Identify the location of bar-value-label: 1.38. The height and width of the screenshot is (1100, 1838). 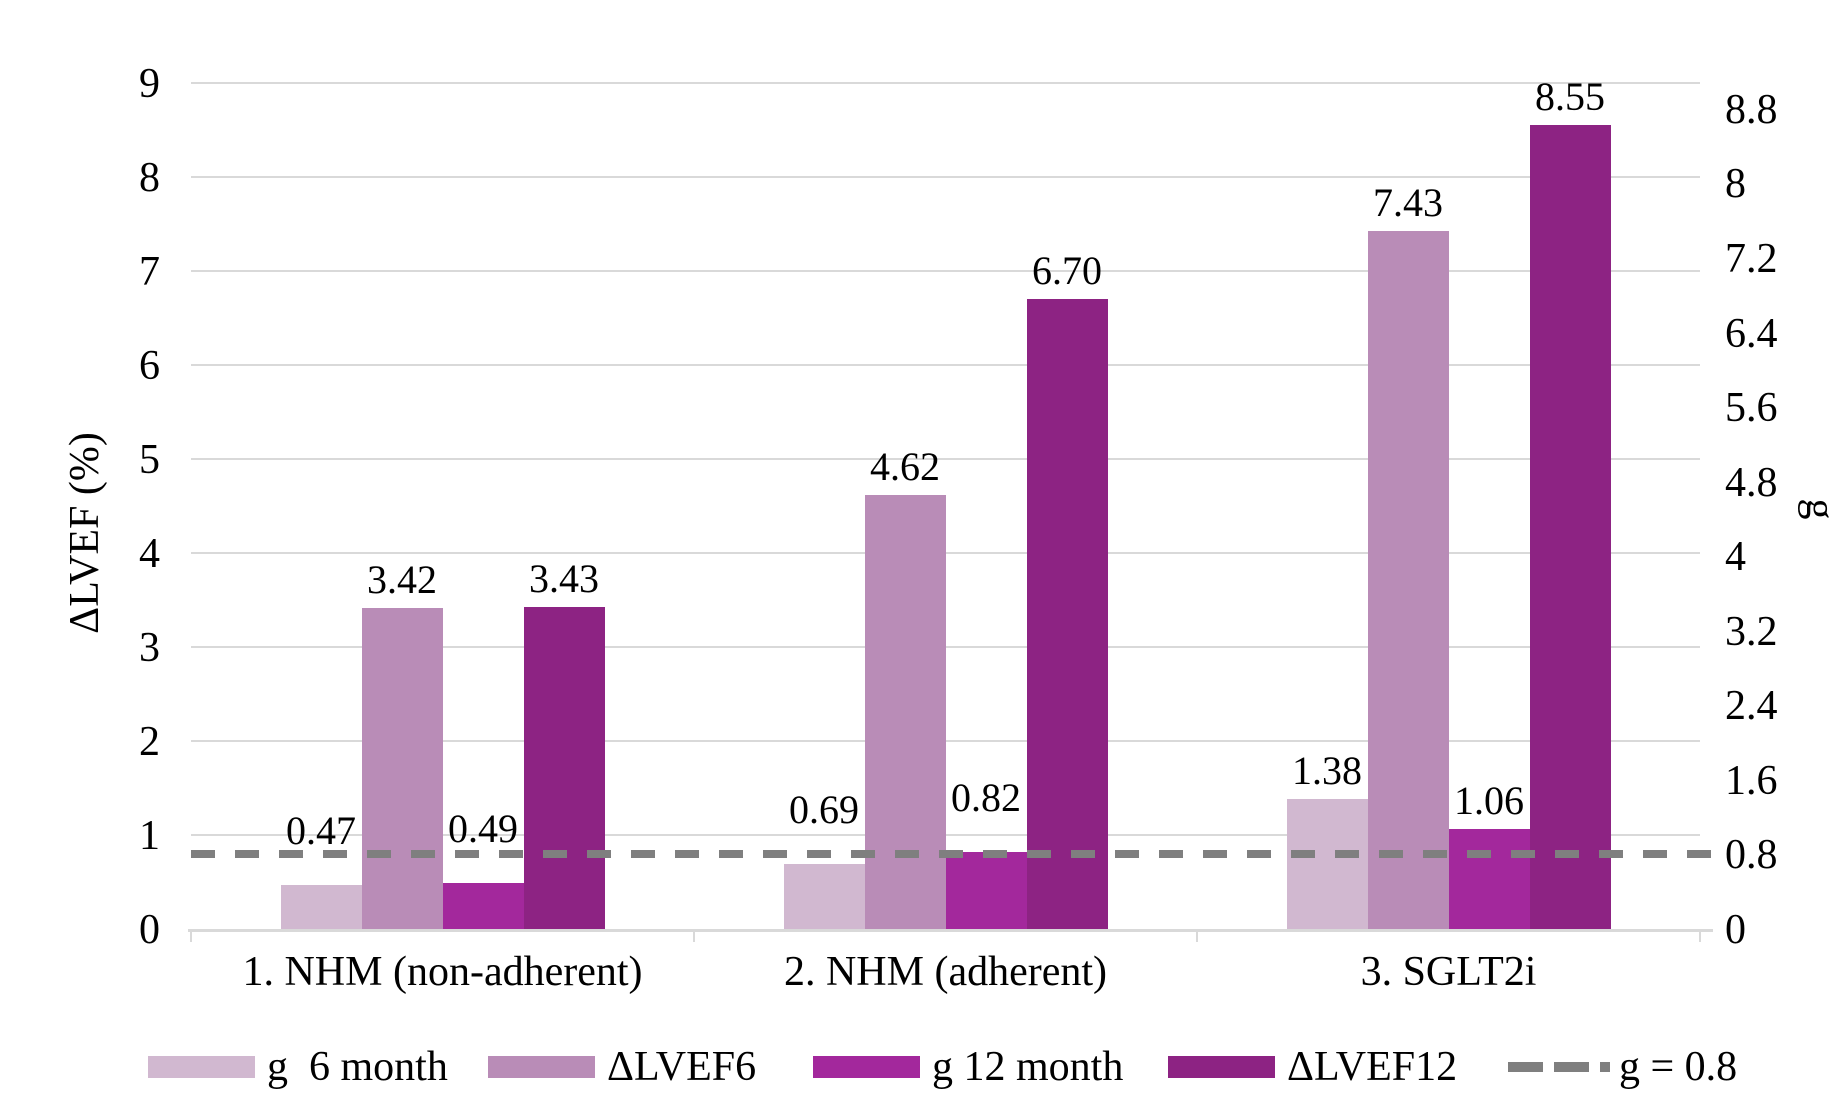
(1327, 770).